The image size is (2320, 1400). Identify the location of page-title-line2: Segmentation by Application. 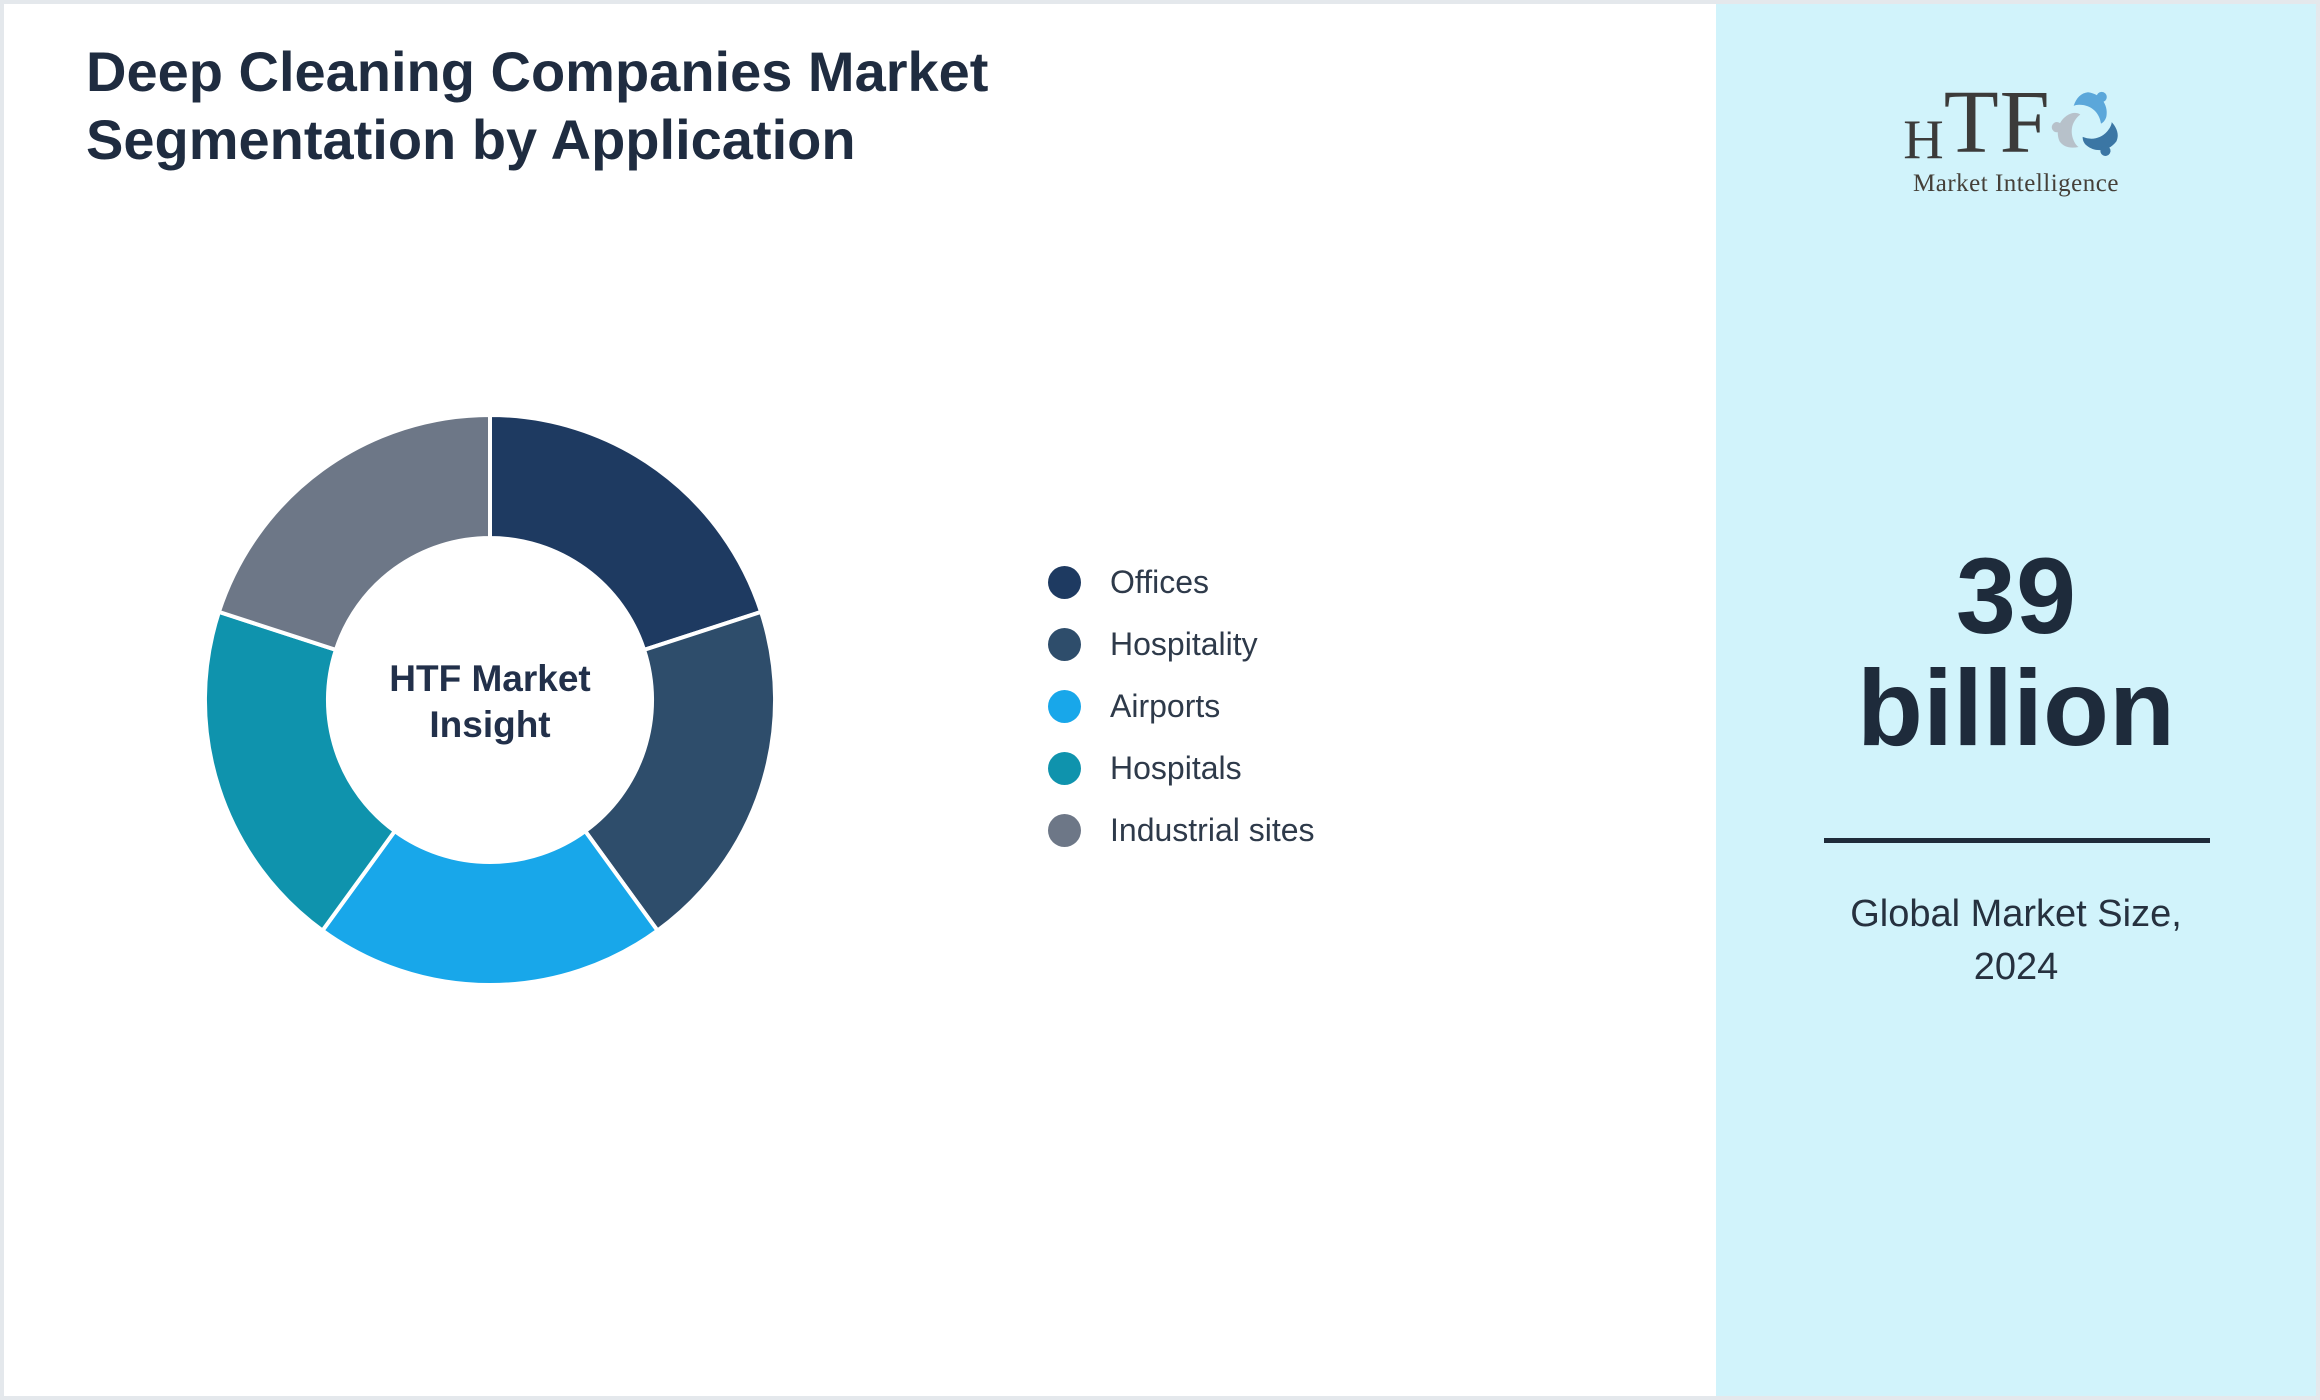
(471, 140).